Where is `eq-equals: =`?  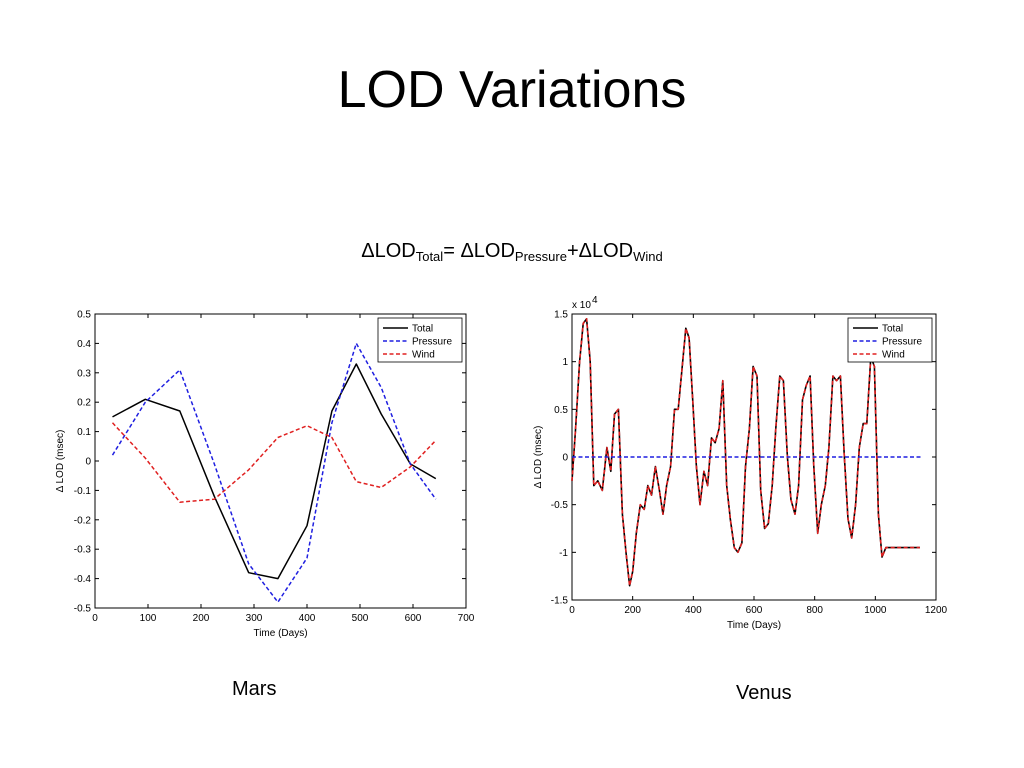 eq-equals: = is located at coordinates (452, 251).